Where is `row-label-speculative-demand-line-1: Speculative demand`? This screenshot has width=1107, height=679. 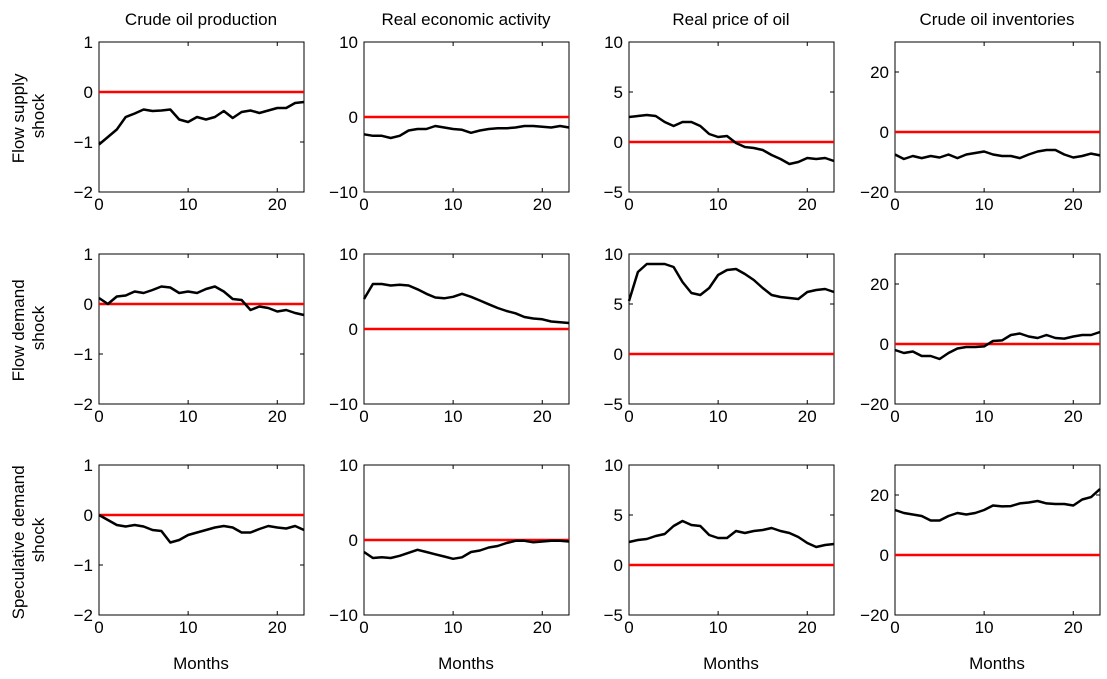 row-label-speculative-demand-line-1: Speculative demand is located at coordinates (18, 542).